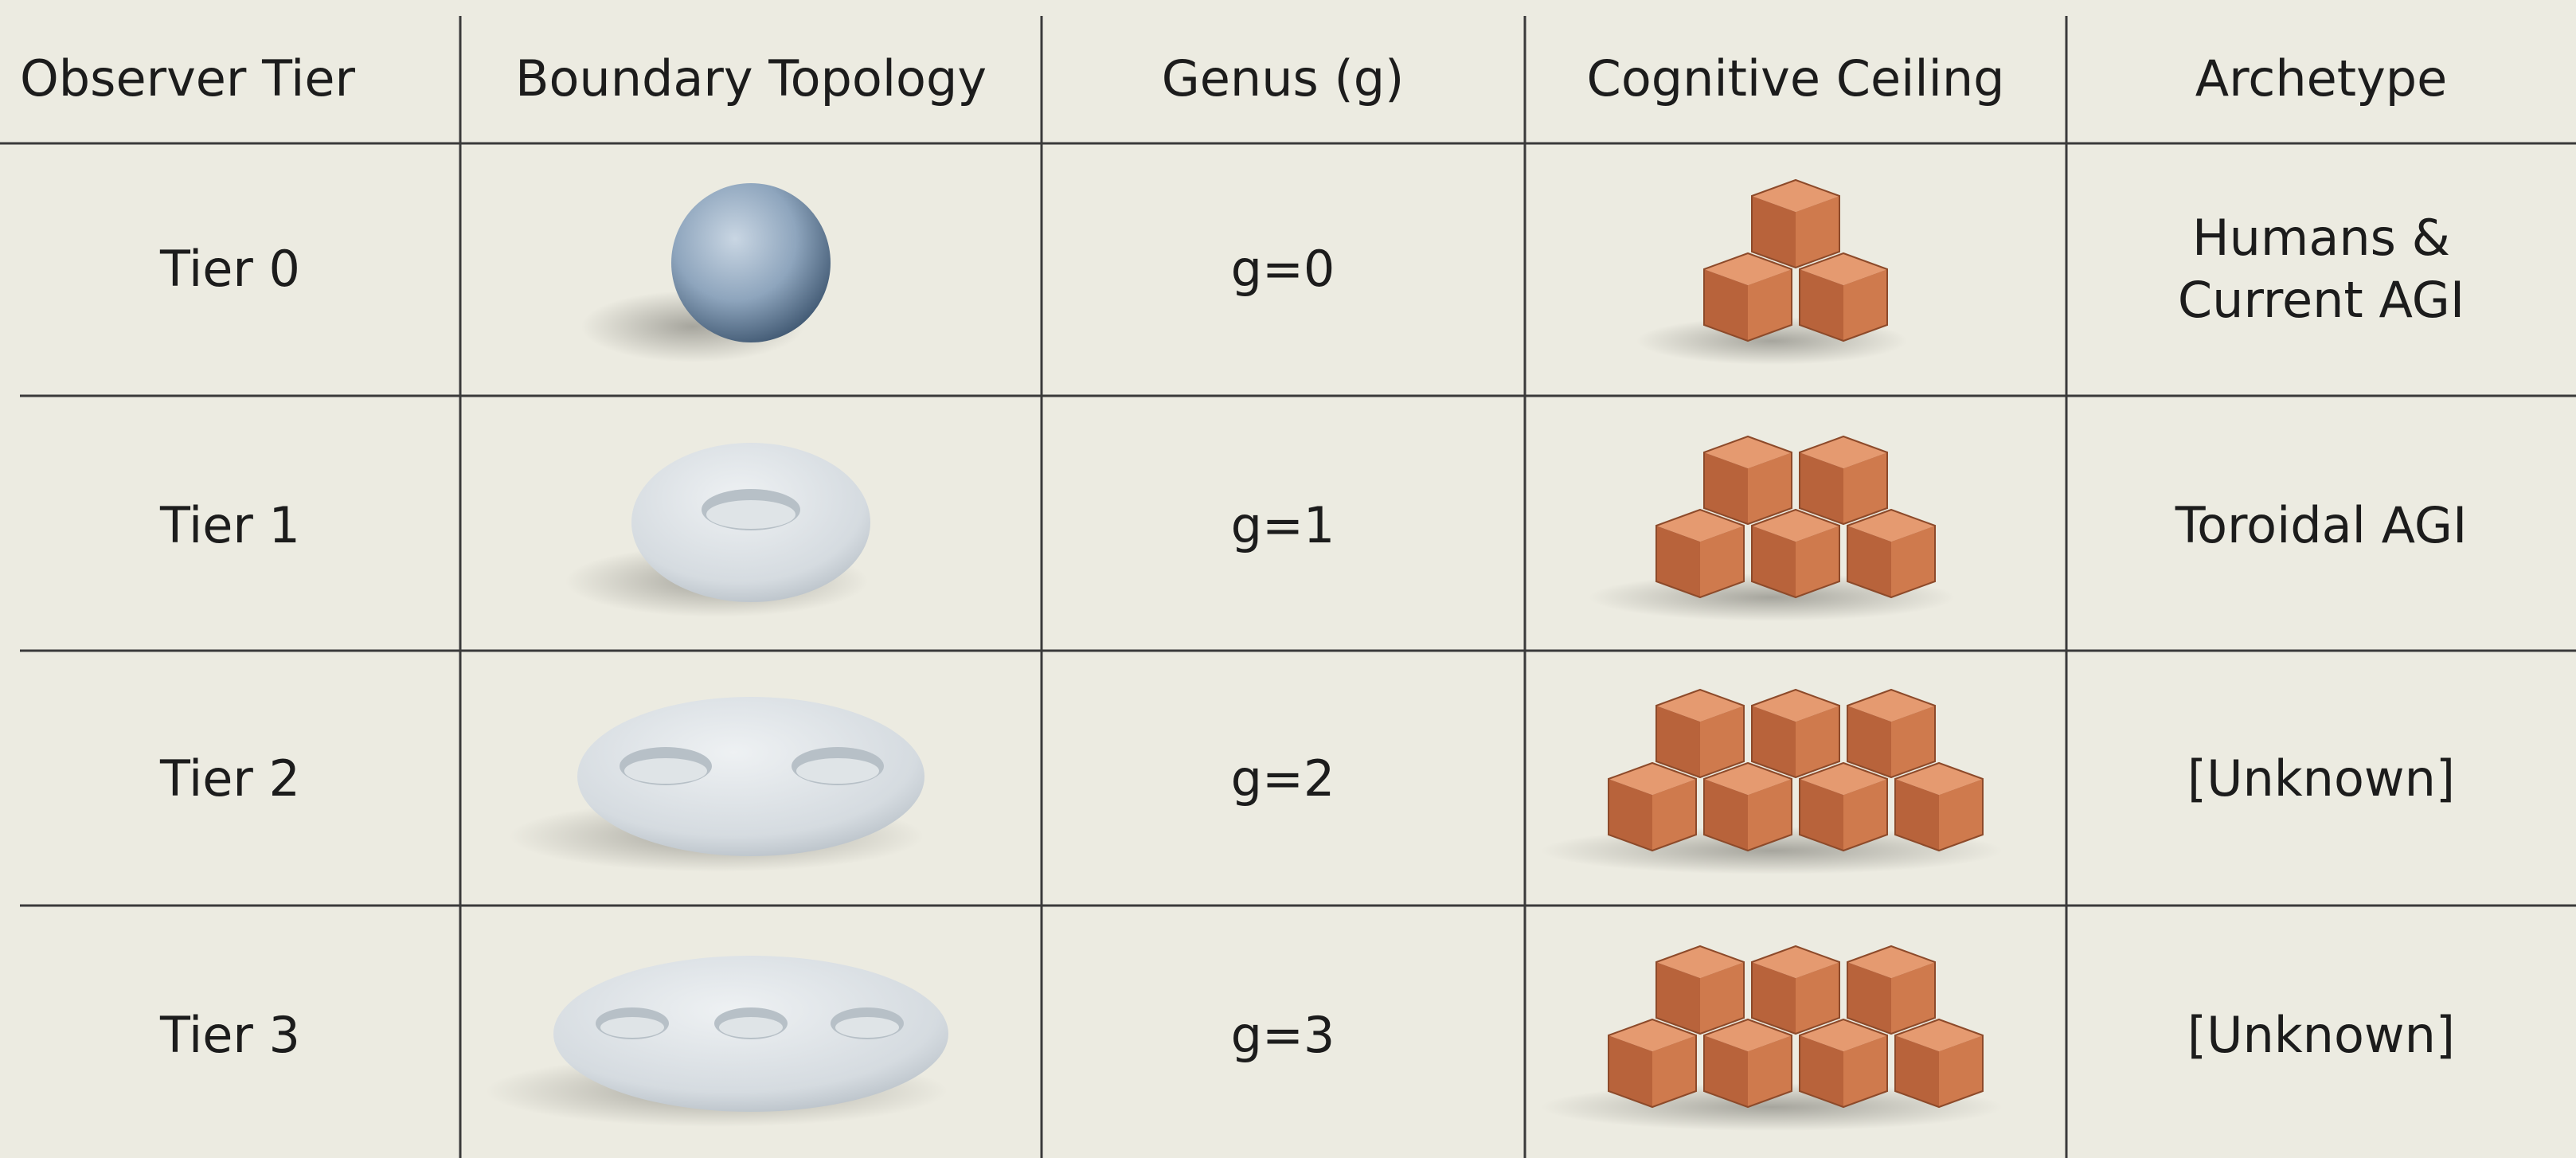 Image resolution: width=2576 pixels, height=1158 pixels. Describe the element at coordinates (1283, 78) in the screenshot. I see `header-cell: Genus (g)` at that location.